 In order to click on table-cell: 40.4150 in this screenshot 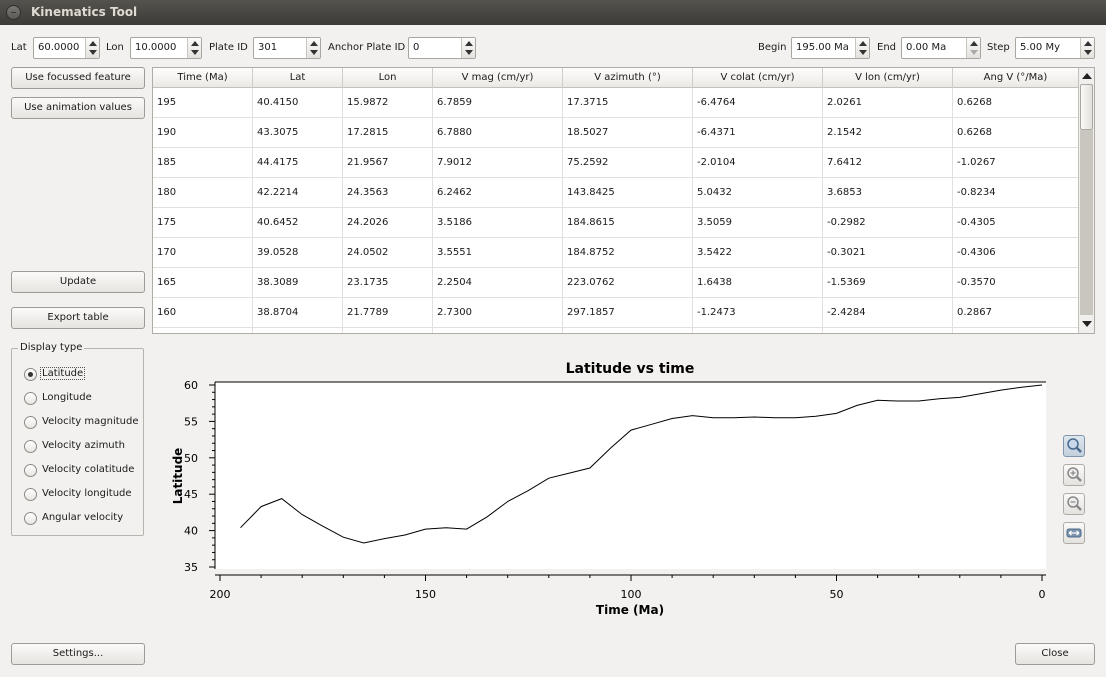, I will do `click(298, 103)`.